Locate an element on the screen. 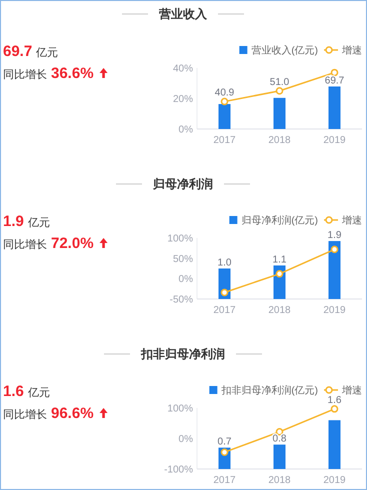  data-label: 1.0 is located at coordinates (225, 263).